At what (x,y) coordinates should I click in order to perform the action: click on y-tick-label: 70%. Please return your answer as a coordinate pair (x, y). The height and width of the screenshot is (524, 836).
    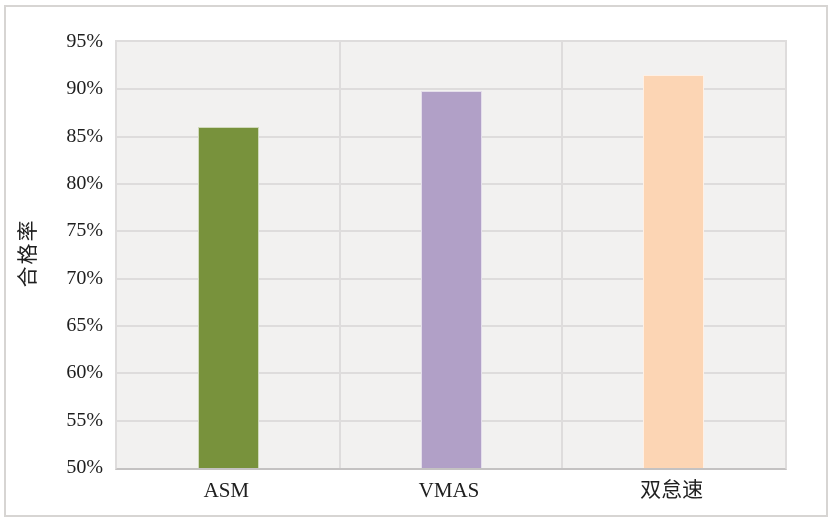
    Looking at the image, I should click on (84, 277).